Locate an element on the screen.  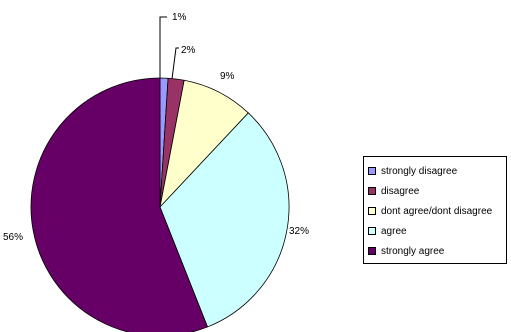
legend-item: disagree is located at coordinates (437, 191).